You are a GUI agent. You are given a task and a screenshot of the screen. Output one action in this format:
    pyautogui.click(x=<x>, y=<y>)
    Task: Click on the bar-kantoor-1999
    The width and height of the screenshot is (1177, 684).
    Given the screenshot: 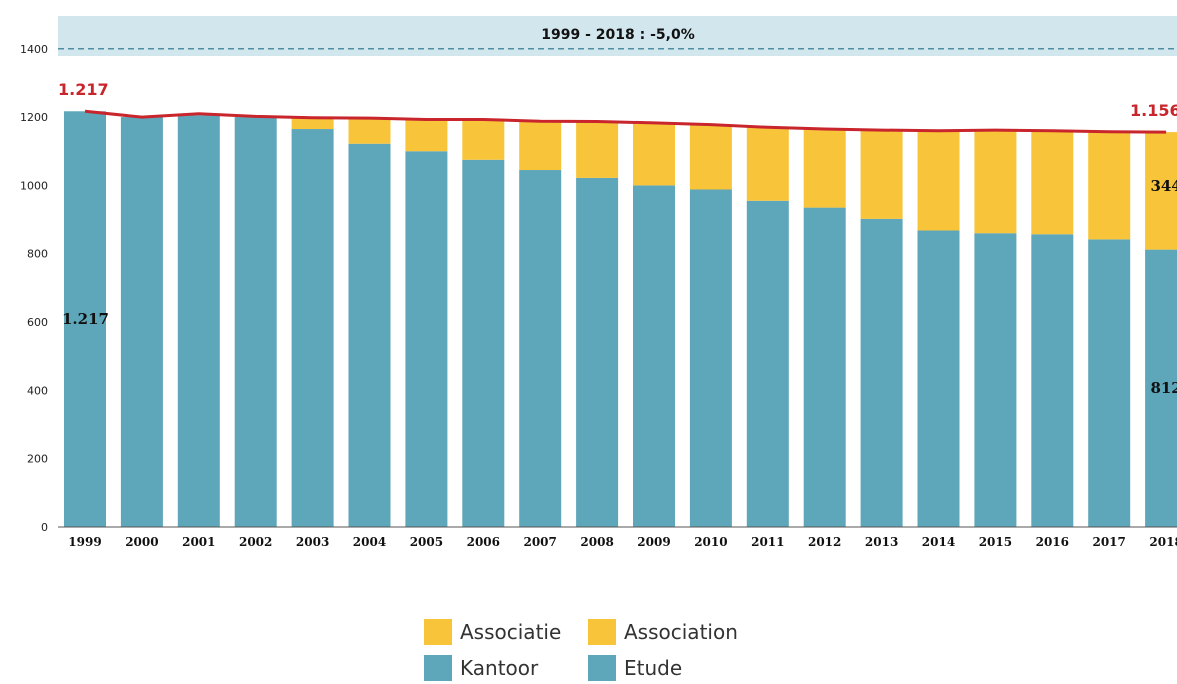 What is the action you would take?
    pyautogui.click(x=85, y=319)
    